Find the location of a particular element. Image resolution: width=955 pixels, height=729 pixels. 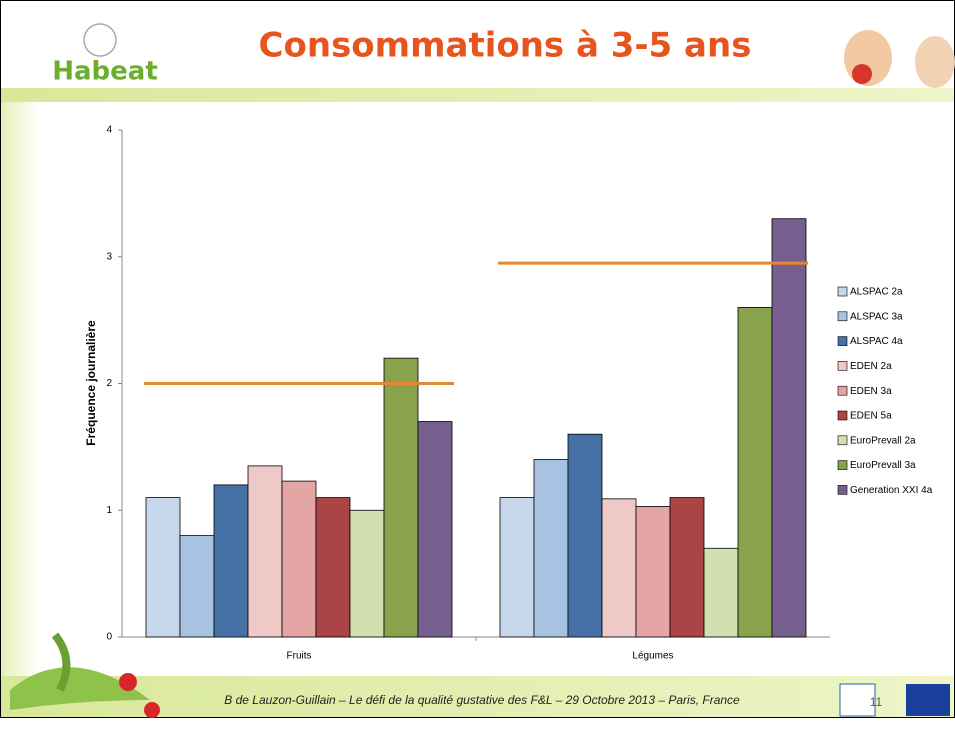

y-tick-label: 3 is located at coordinates (109, 256).